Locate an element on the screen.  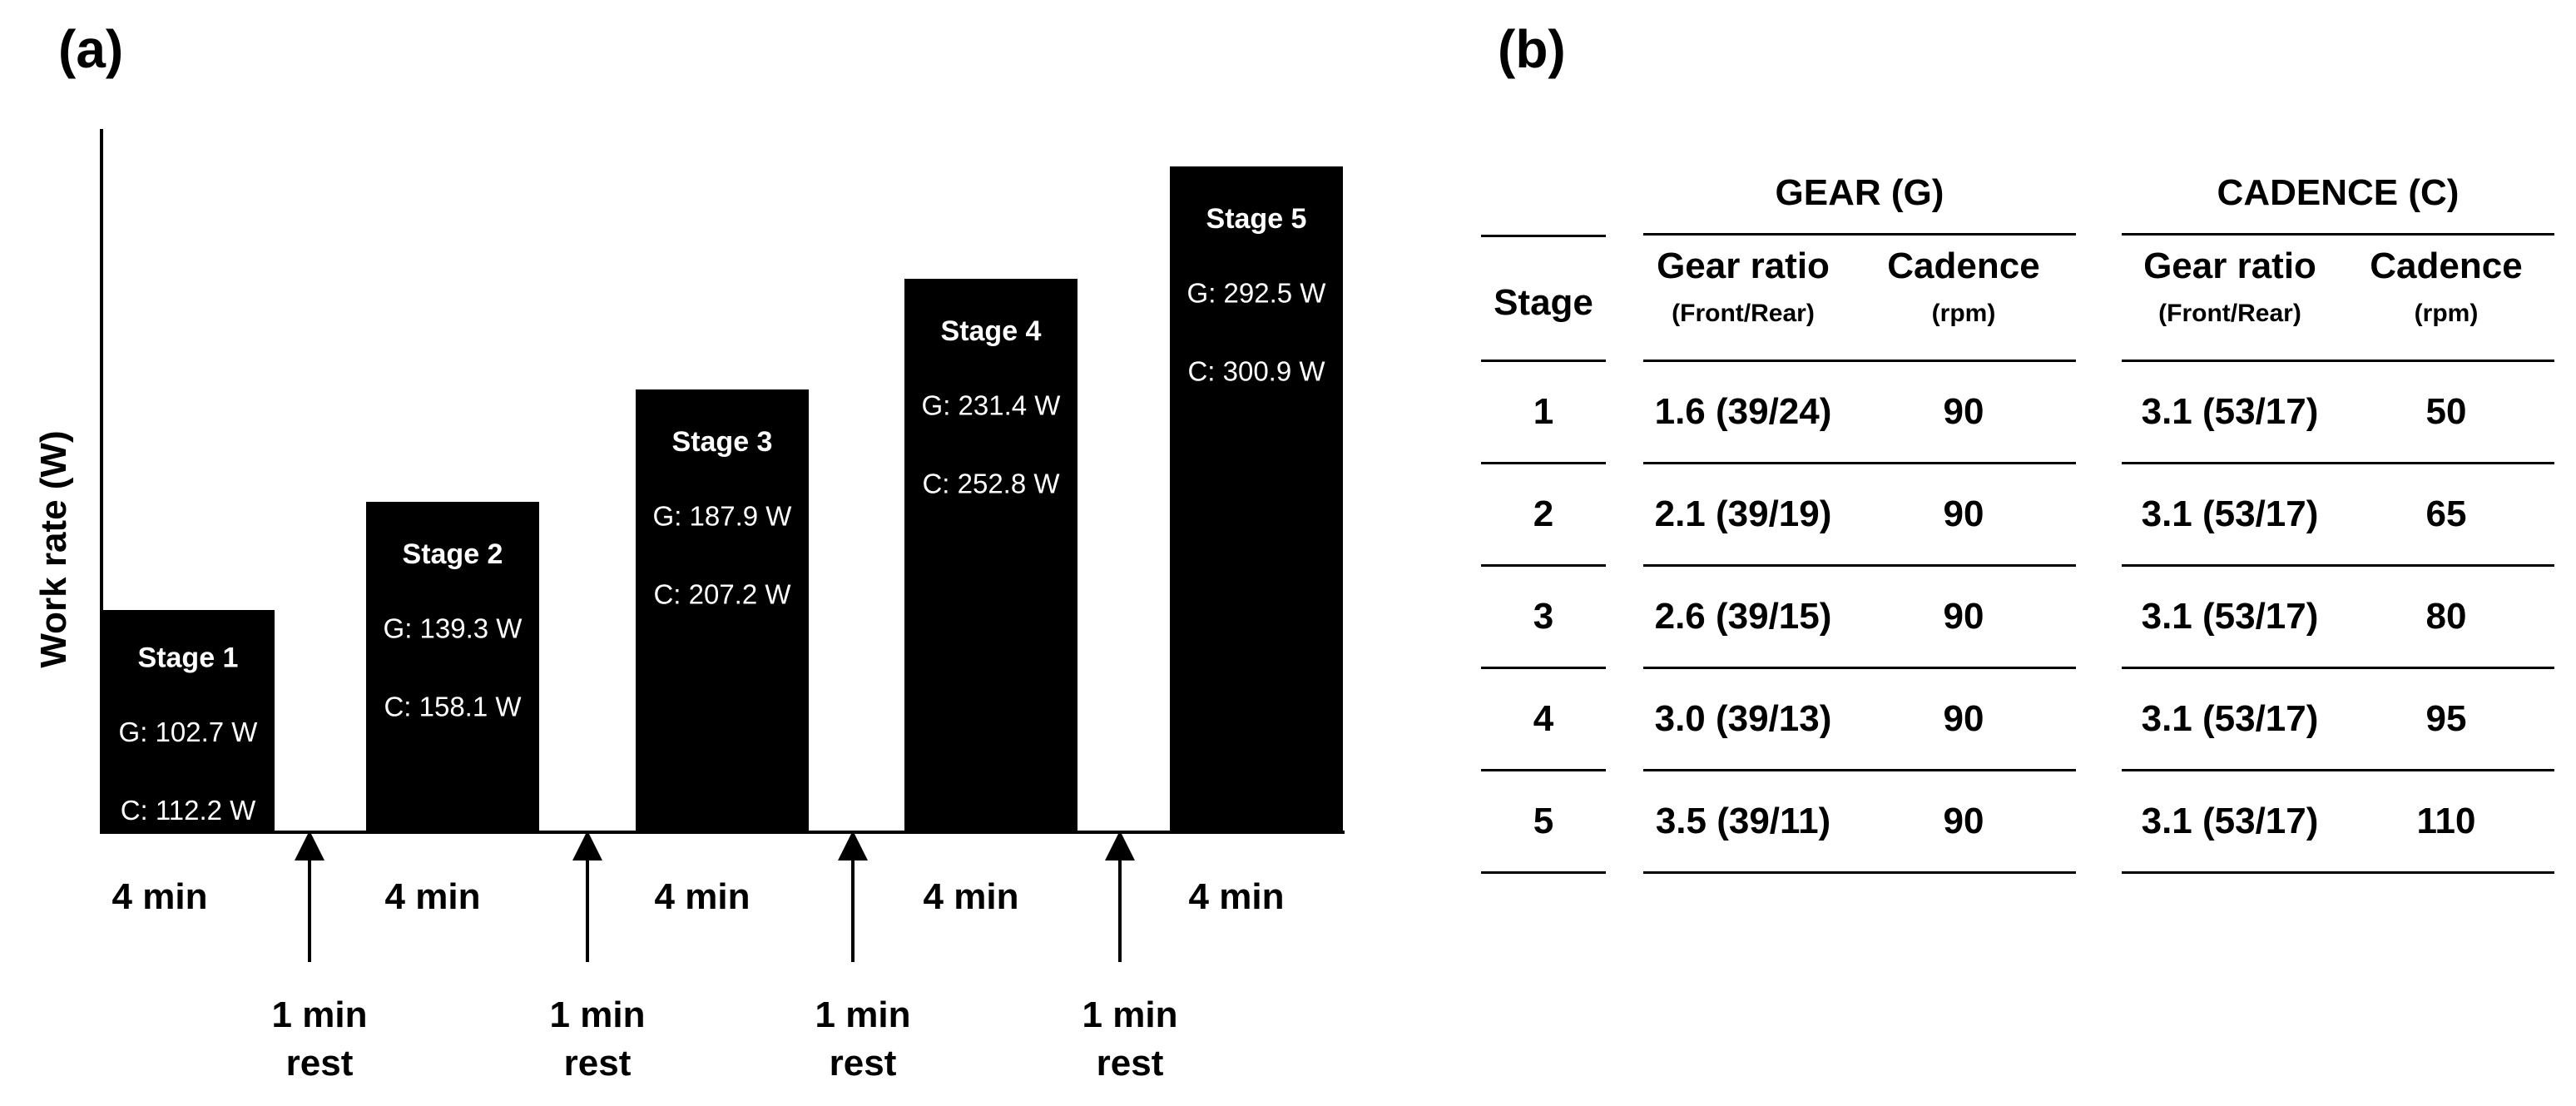
stage-cadence-watts: C: 252.8 W is located at coordinates (991, 483).